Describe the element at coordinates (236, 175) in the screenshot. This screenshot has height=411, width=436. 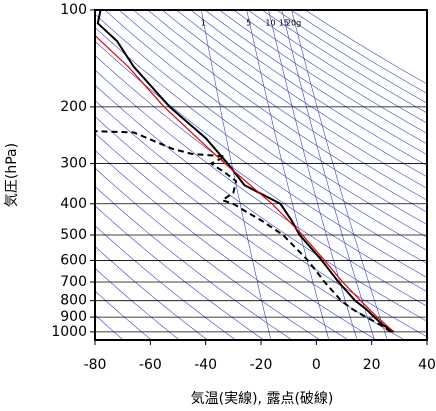
I see `mixing-ratio-line` at that location.